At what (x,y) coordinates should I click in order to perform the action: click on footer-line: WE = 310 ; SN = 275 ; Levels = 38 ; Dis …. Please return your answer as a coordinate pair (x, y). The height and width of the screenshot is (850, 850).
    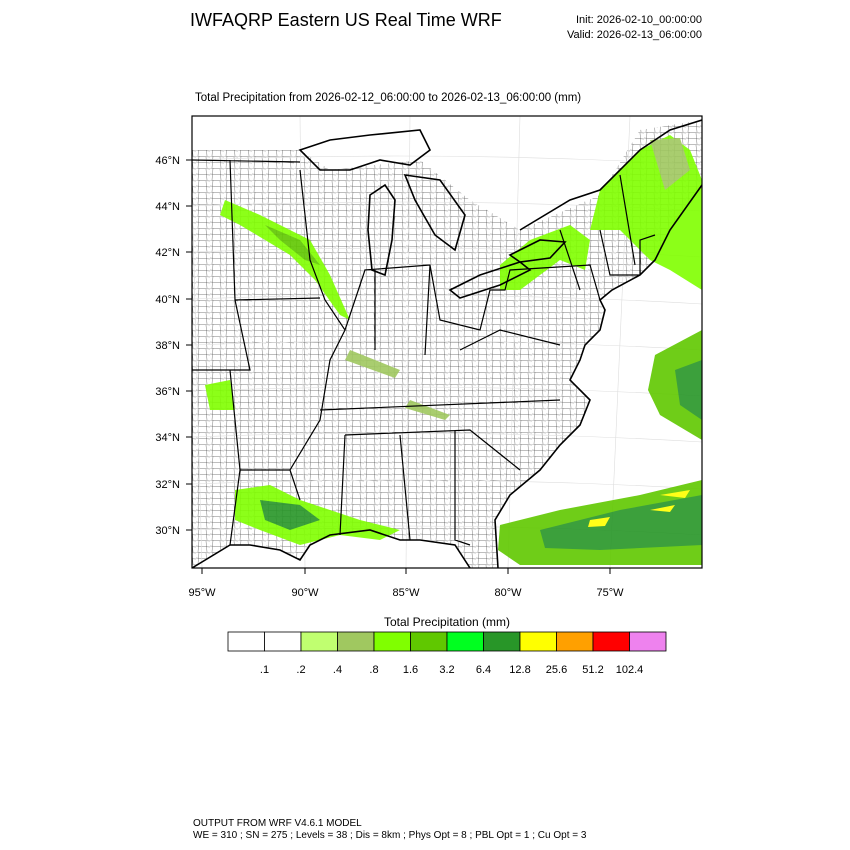
    Looking at the image, I should click on (390, 835).